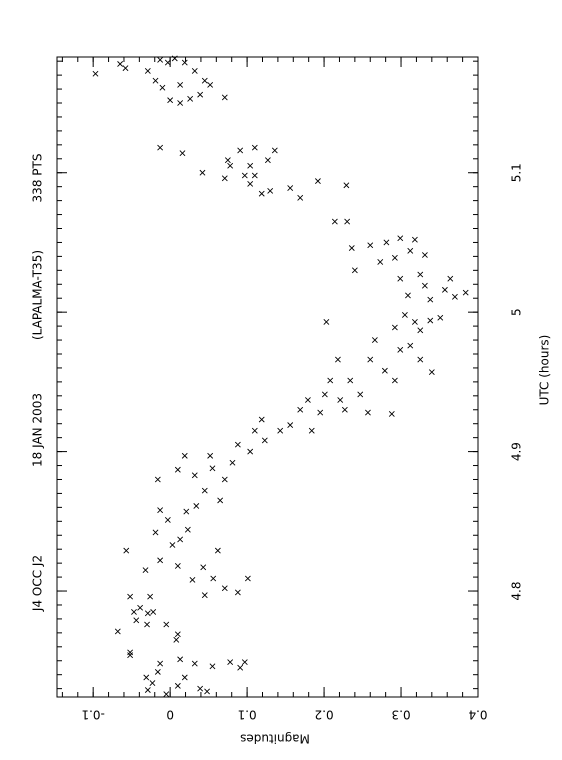 The image size is (562, 760). Describe the element at coordinates (400, 715) in the screenshot. I see `y-tick-label: 0.3` at that location.